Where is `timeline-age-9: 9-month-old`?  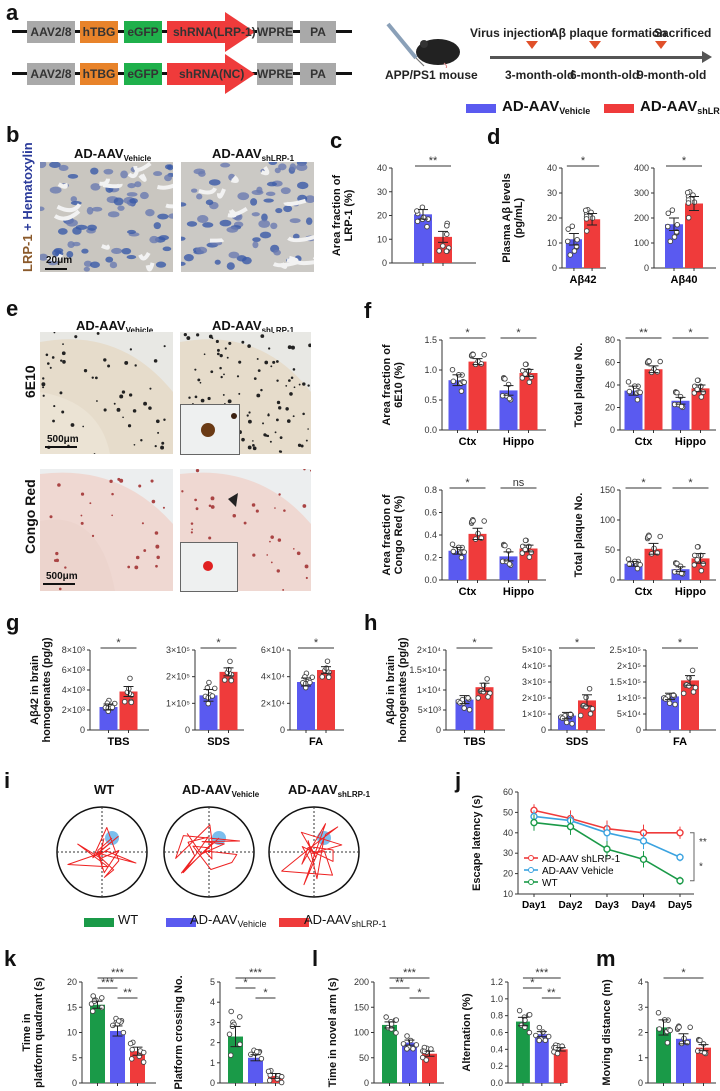
timeline-age-9: 9-month-old is located at coordinates (672, 75).